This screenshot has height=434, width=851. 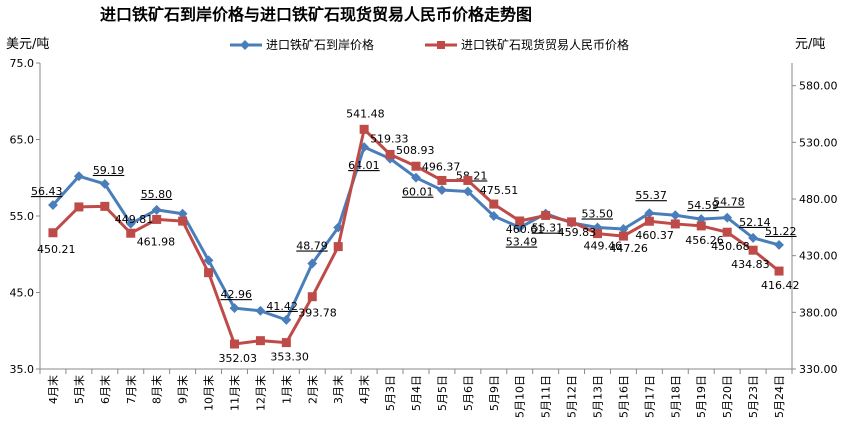 I want to click on x-tick-label: 5月24日, so click(x=779, y=396).